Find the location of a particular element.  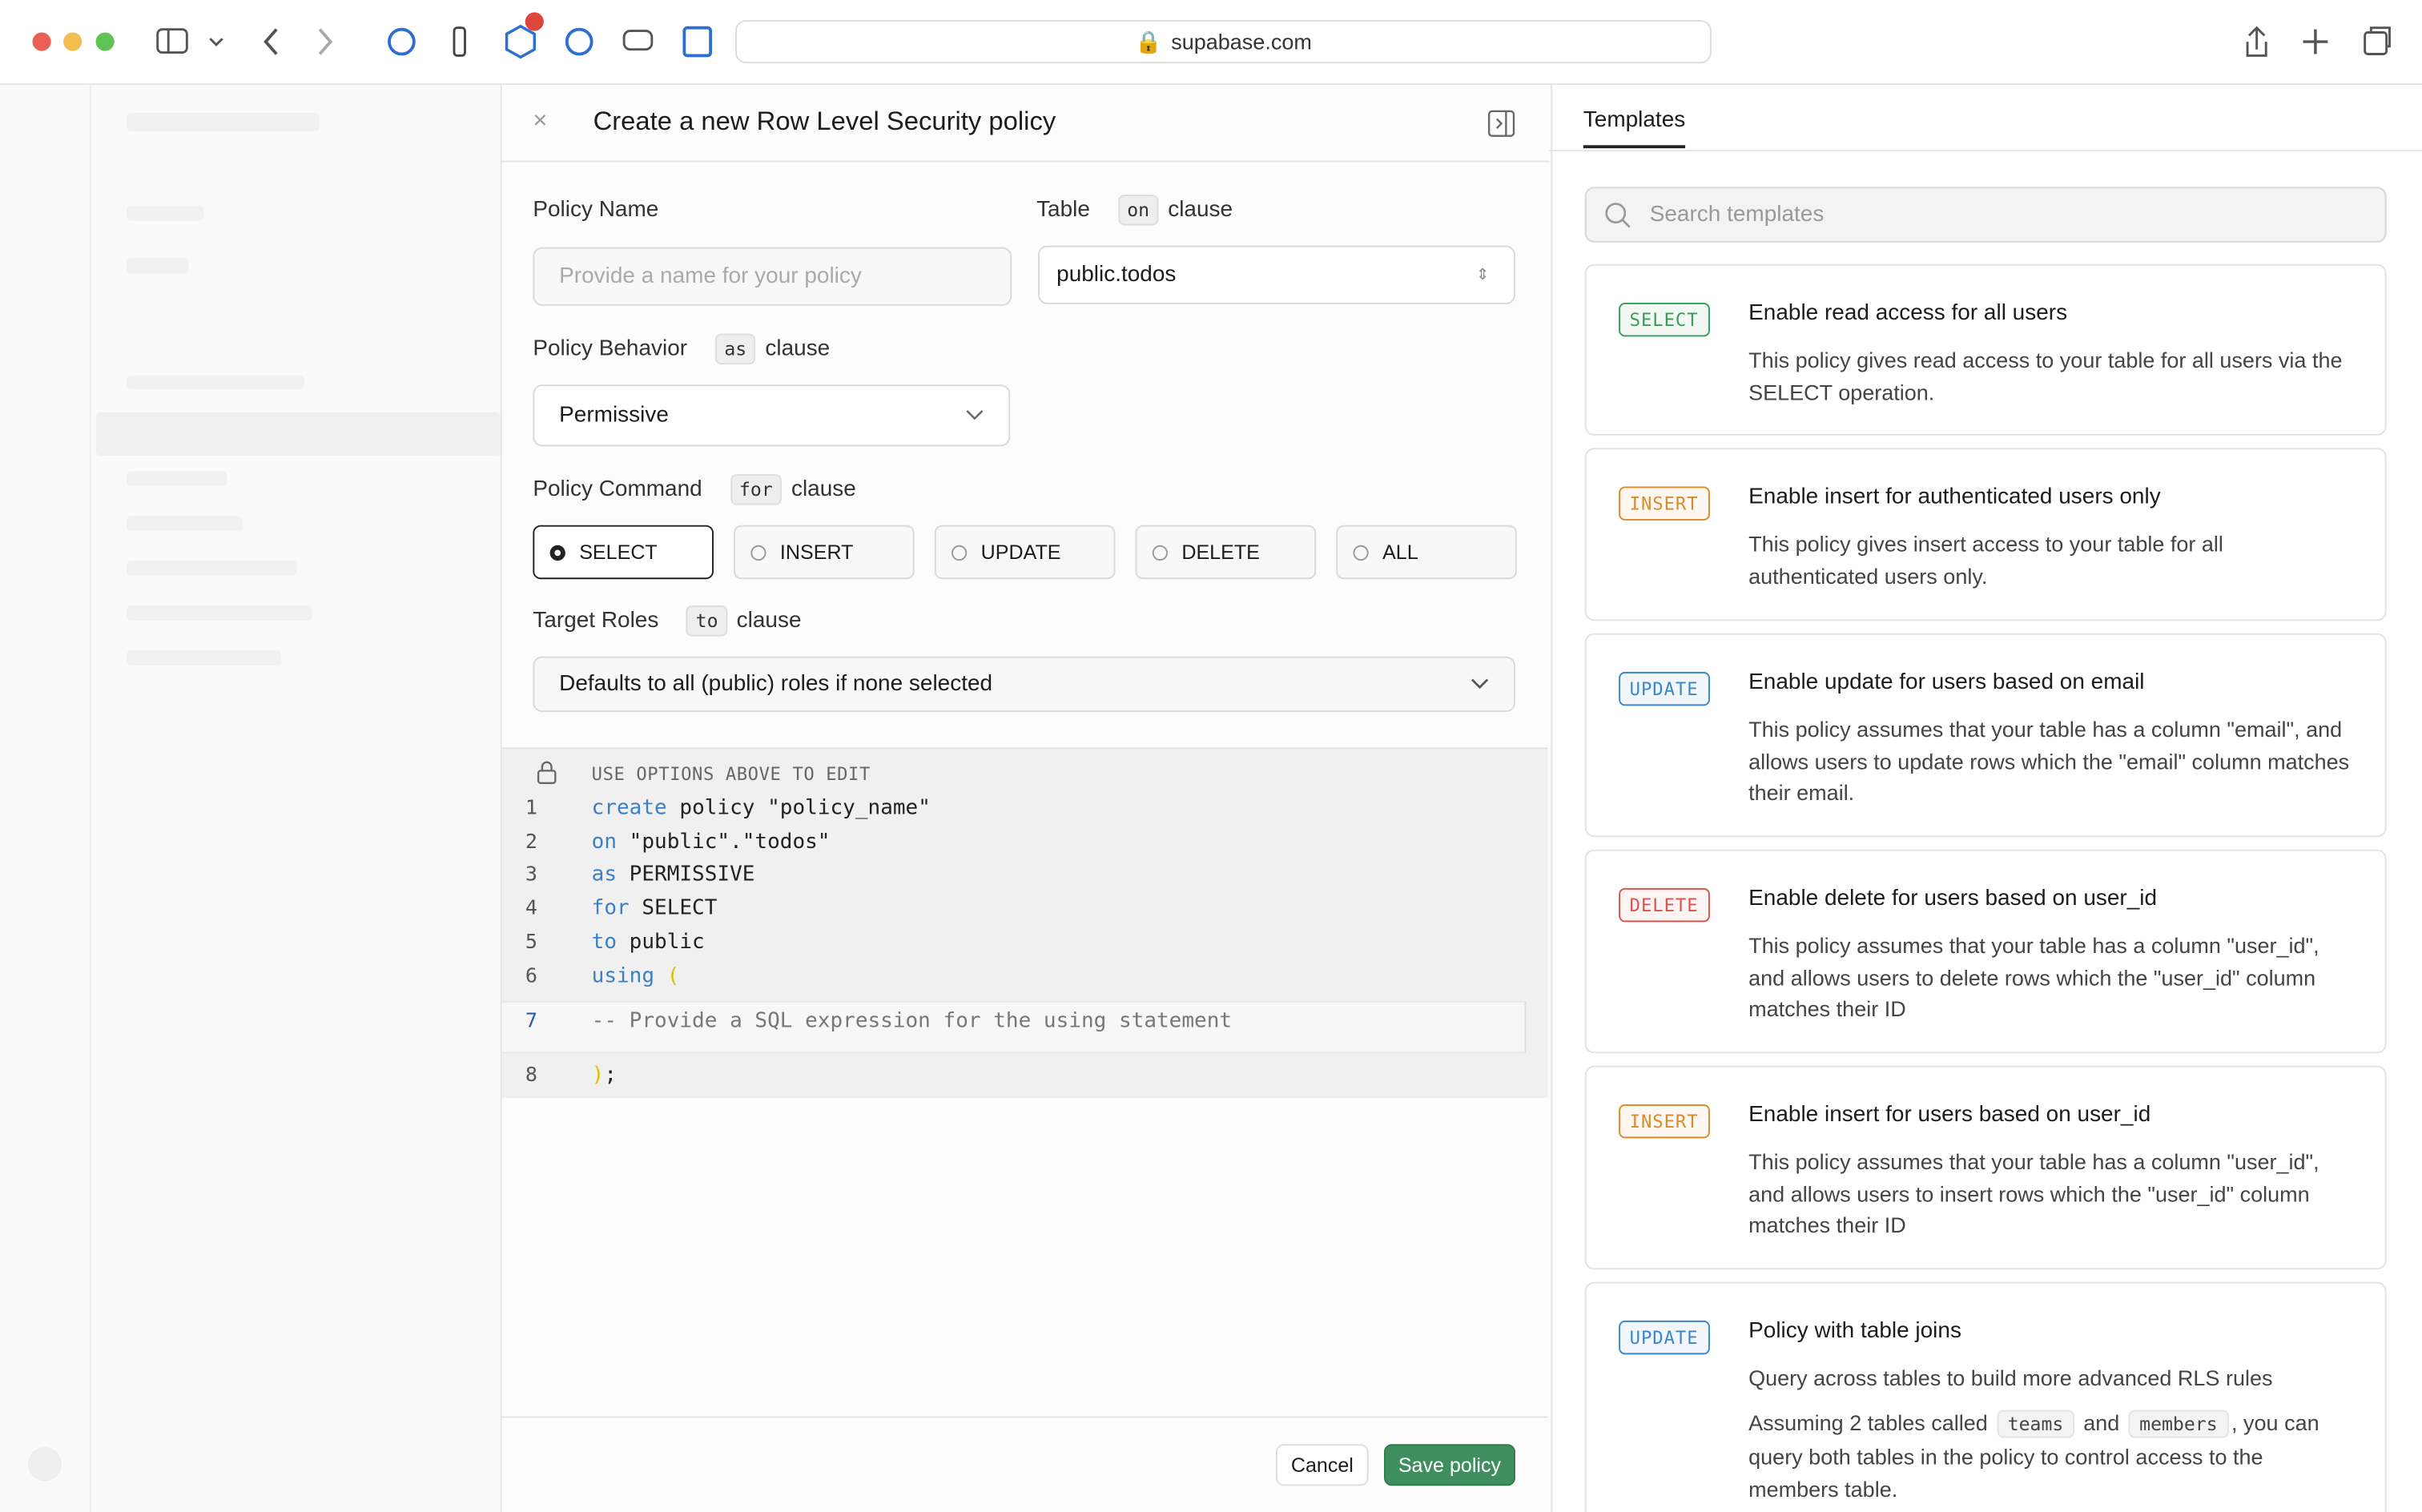

code-token: ) is located at coordinates (598, 1075).